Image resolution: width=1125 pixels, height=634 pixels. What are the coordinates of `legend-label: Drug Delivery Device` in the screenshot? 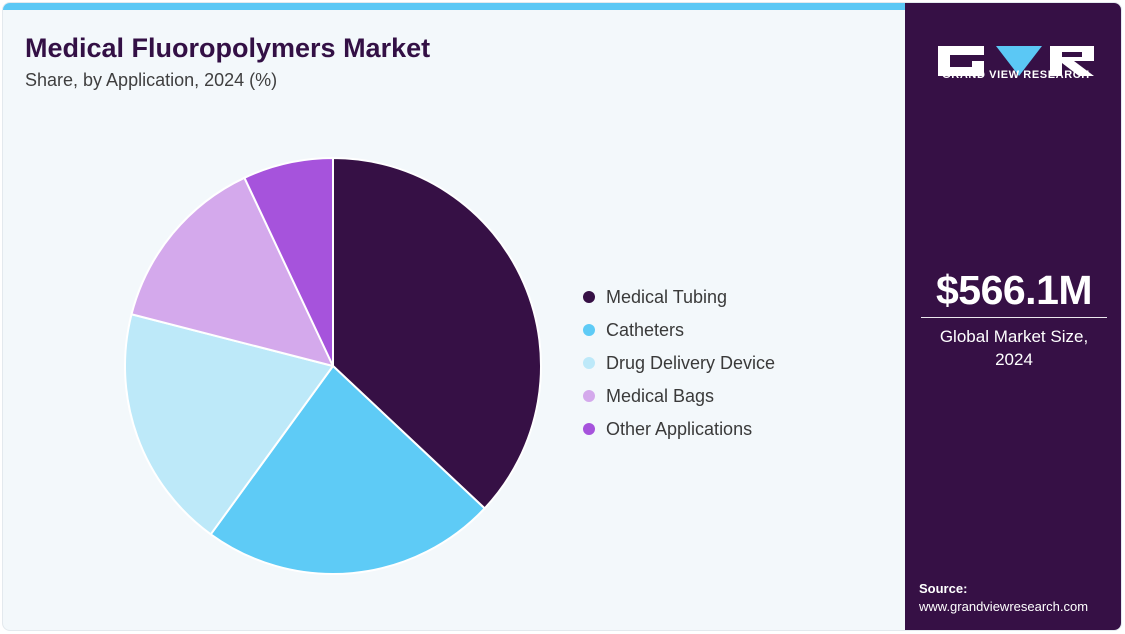 It's located at (691, 363).